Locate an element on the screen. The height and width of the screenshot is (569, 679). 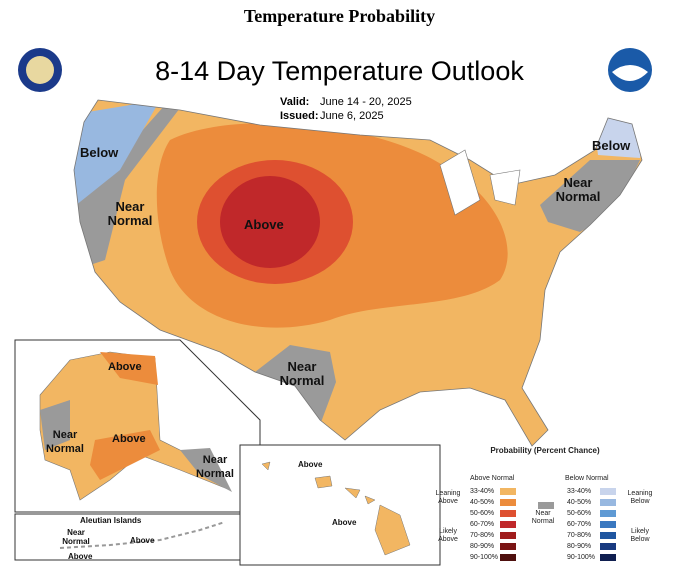
map-title: 8-14 Day Temperature Outlook is located at coordinates (339, 71).